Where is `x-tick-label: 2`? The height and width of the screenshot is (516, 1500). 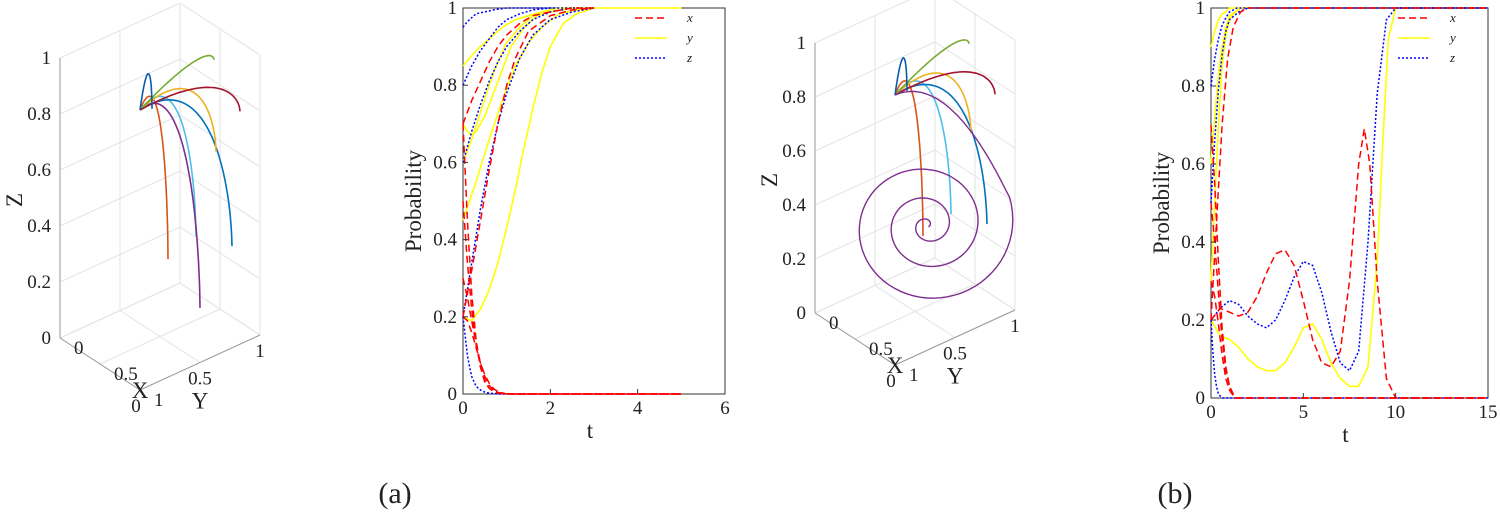 x-tick-label: 2 is located at coordinates (551, 408).